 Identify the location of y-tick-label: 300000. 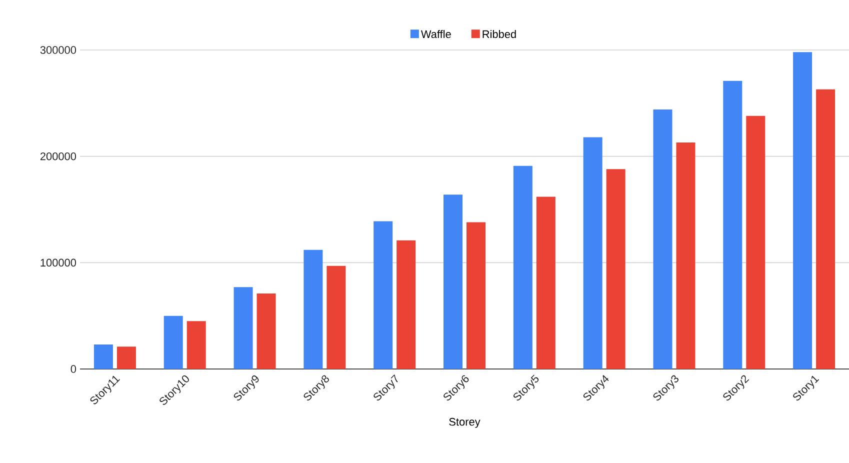
(58, 50).